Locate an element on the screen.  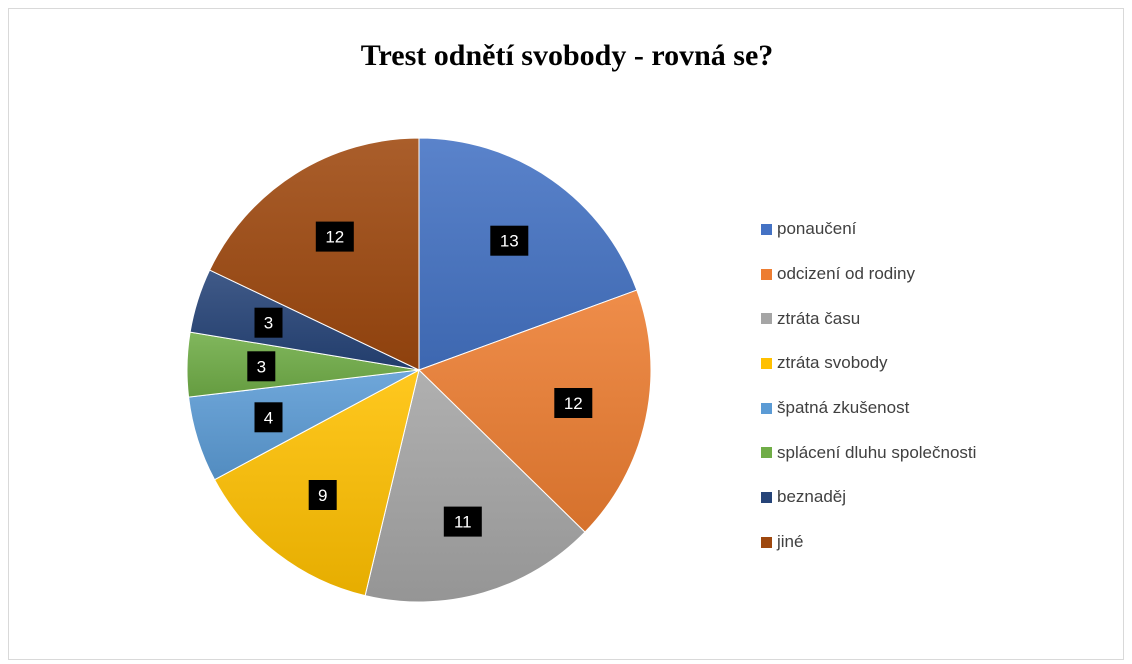
legend-item-2: odcizení od rodiny is located at coordinates (868, 274).